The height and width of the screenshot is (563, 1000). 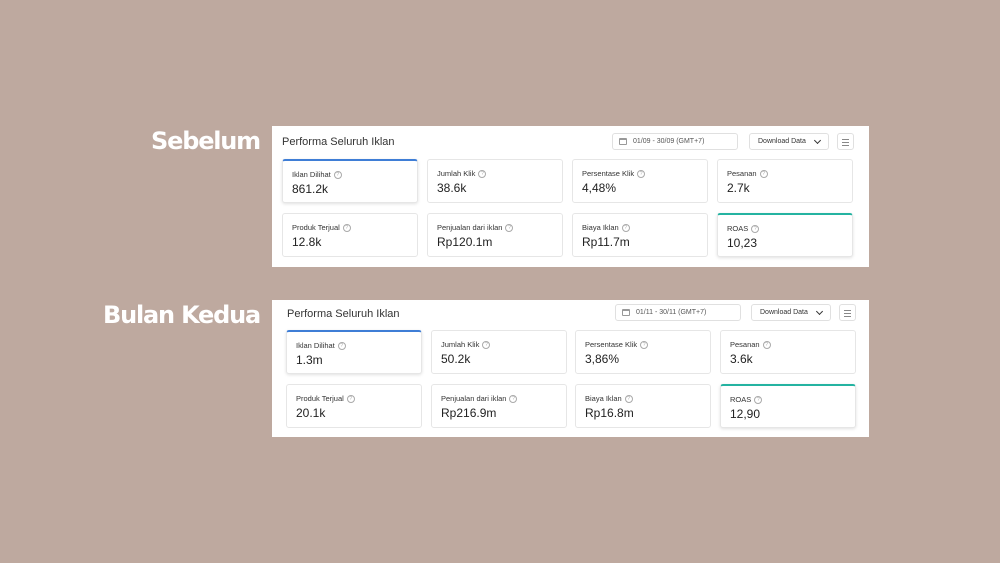 I want to click on metric-value: 861.2k, so click(x=310, y=189).